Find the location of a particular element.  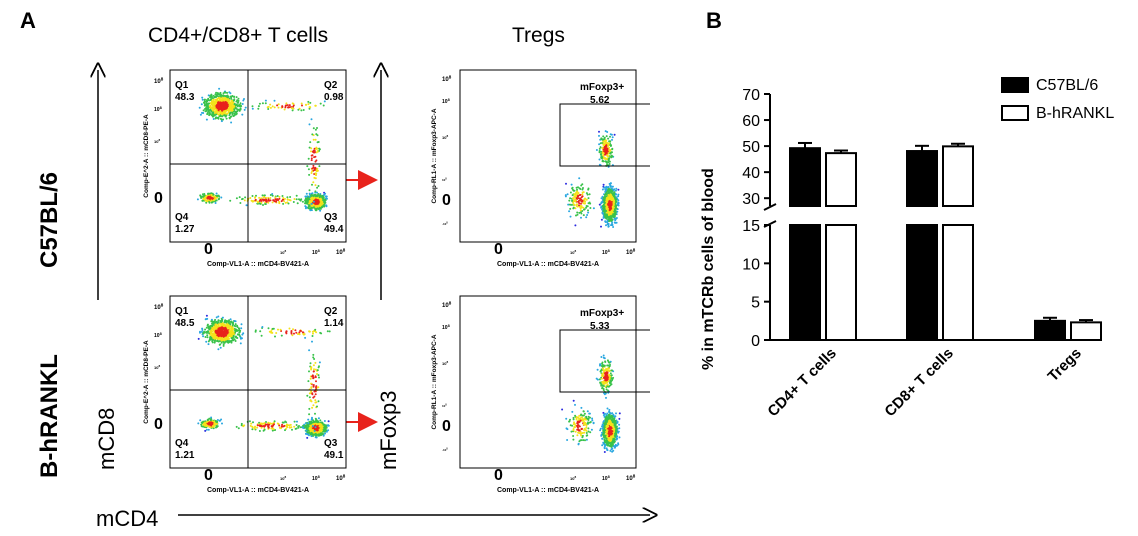

y-tick-label: 50 is located at coordinates (751, 147).